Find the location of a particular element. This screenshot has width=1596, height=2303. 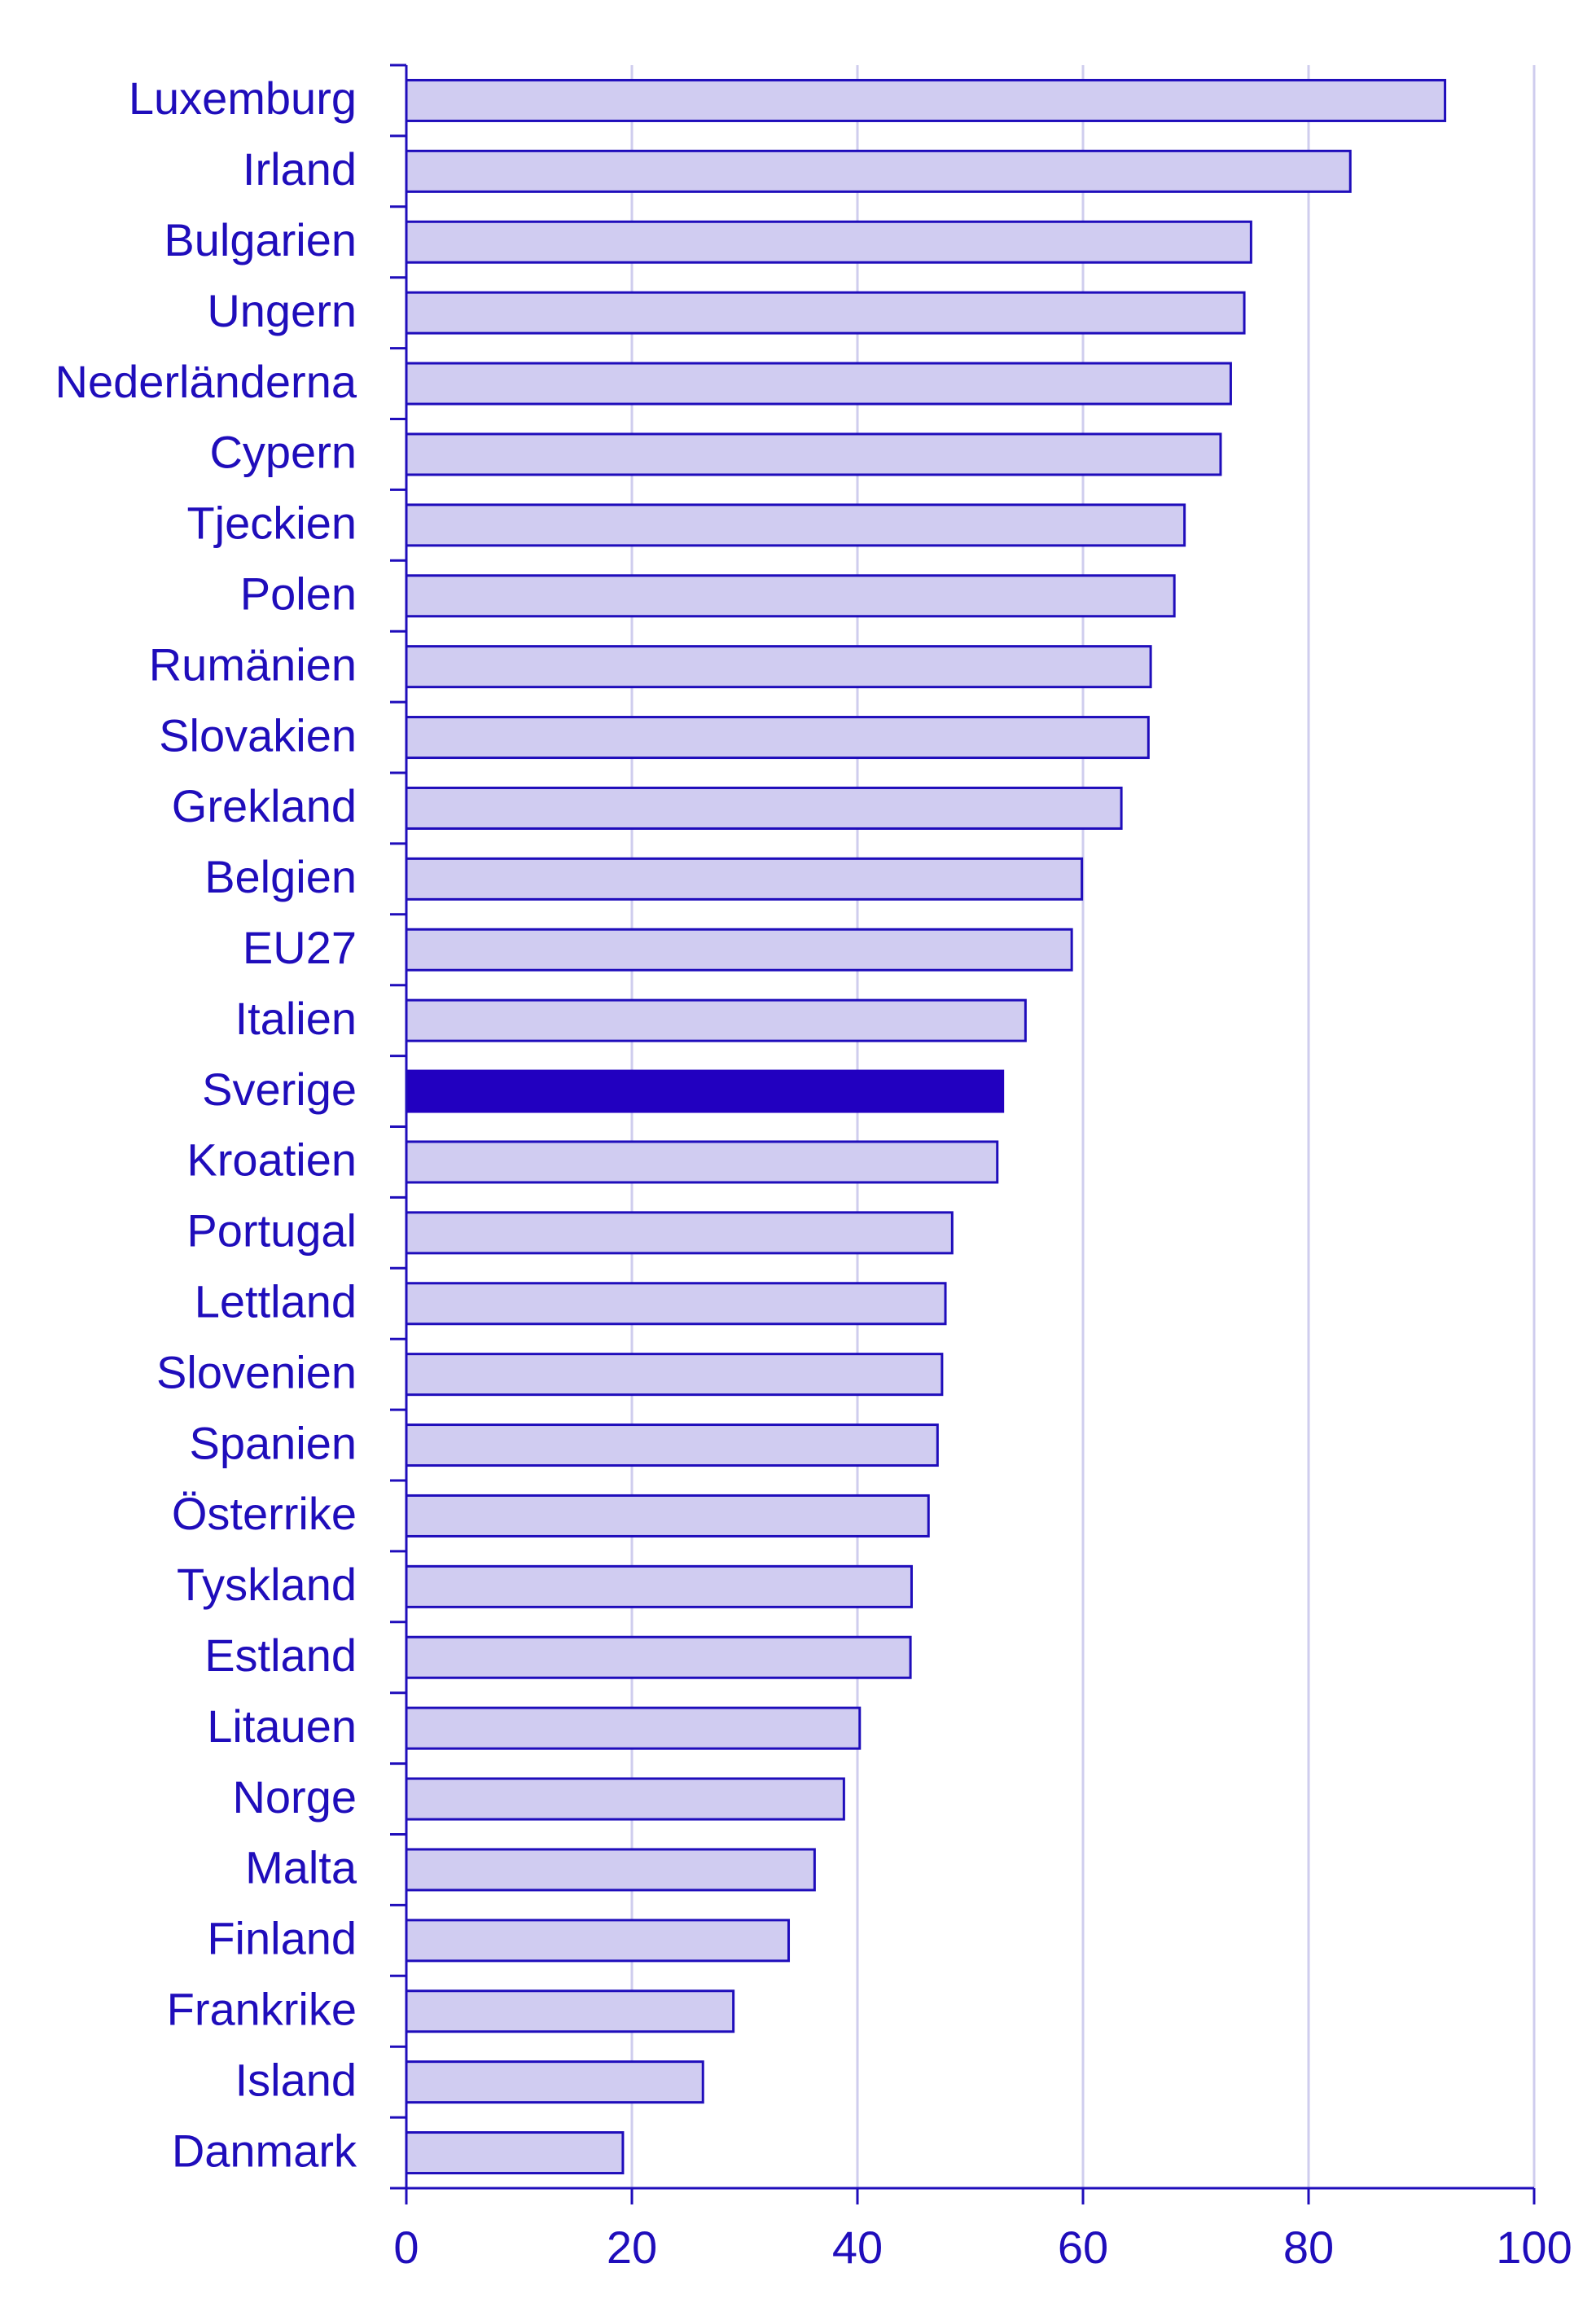

bar-tjeckien is located at coordinates (795, 525).